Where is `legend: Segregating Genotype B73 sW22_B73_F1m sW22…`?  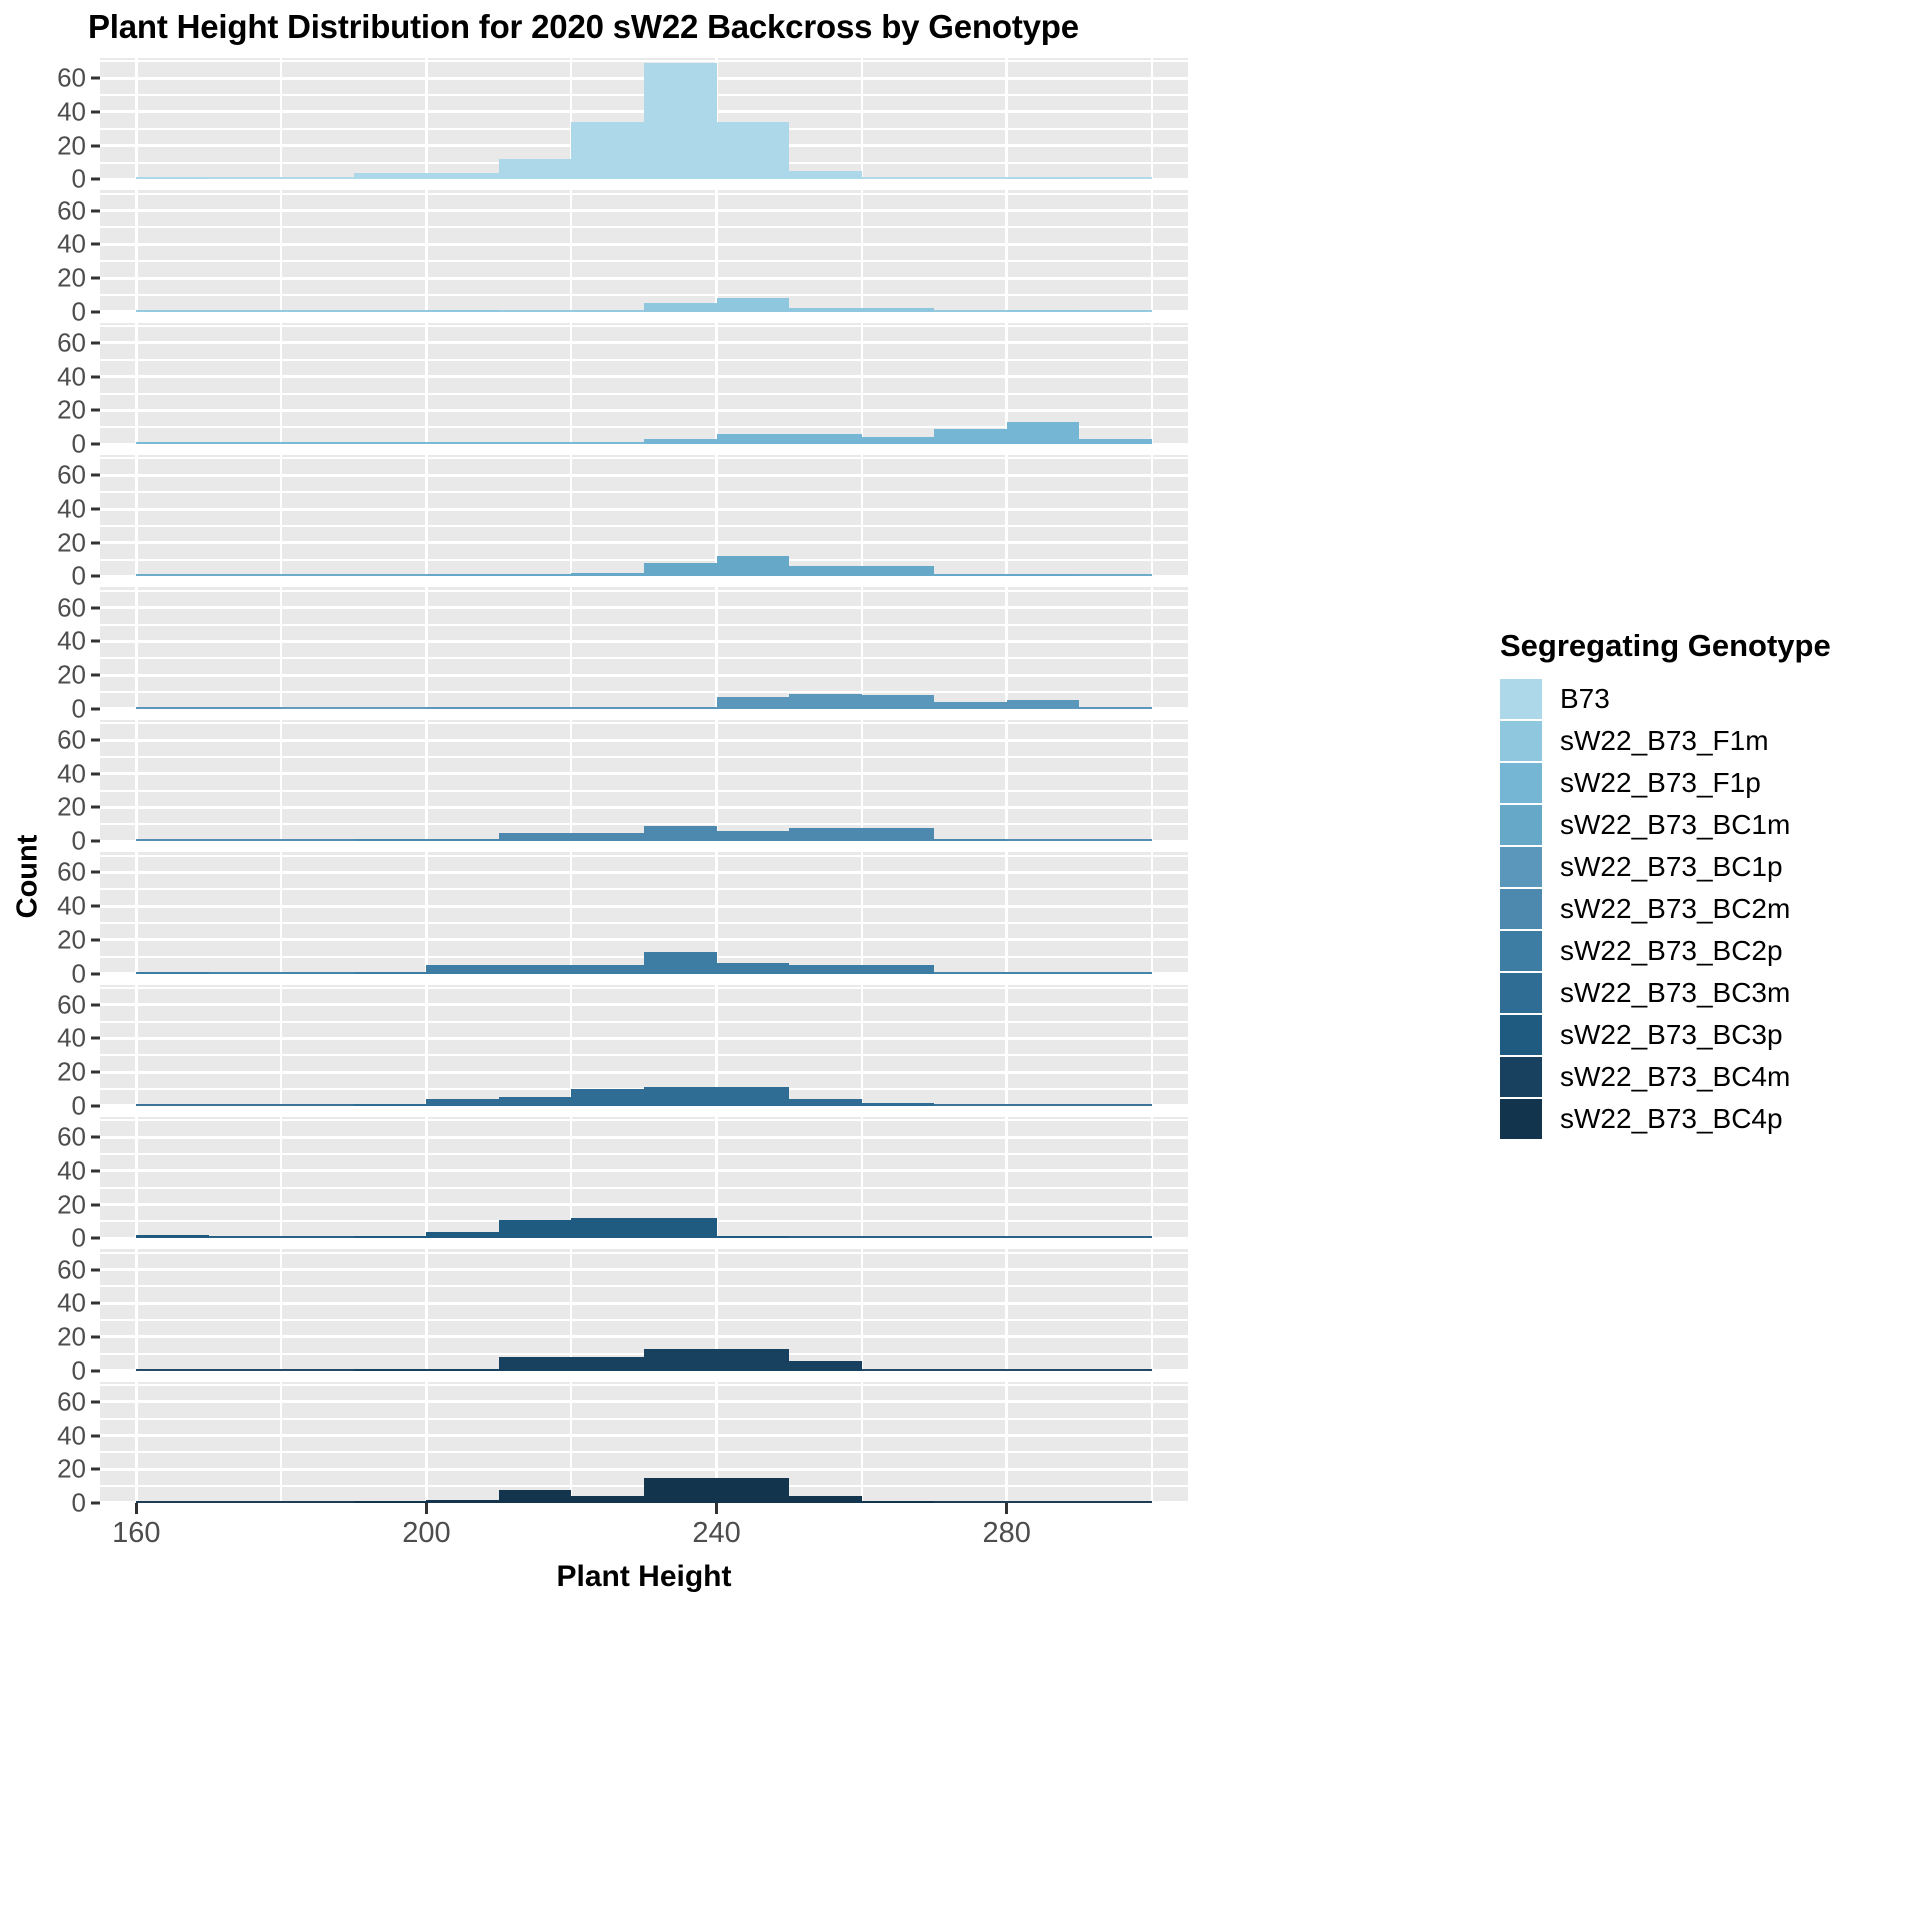
legend: Segregating Genotype B73 sW22_B73_F1m sW22… is located at coordinates (1710, 884).